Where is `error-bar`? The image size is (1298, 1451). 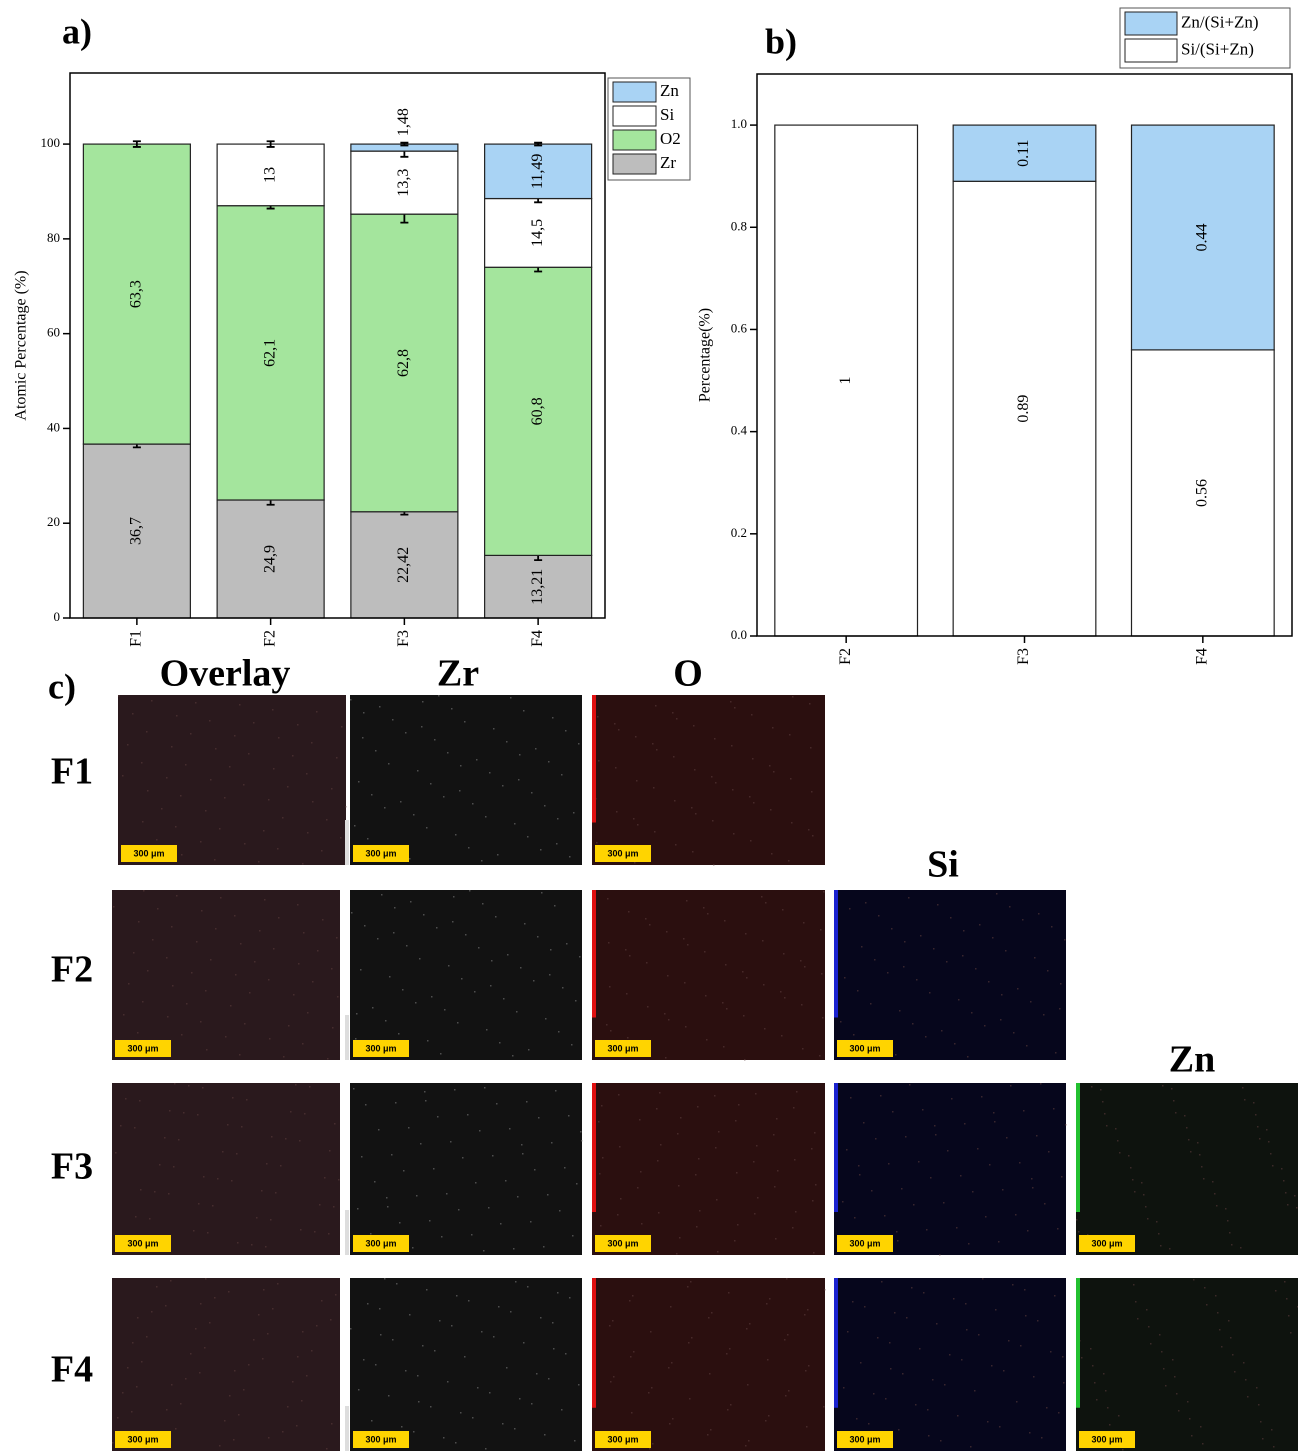 error-bar is located at coordinates (404, 144).